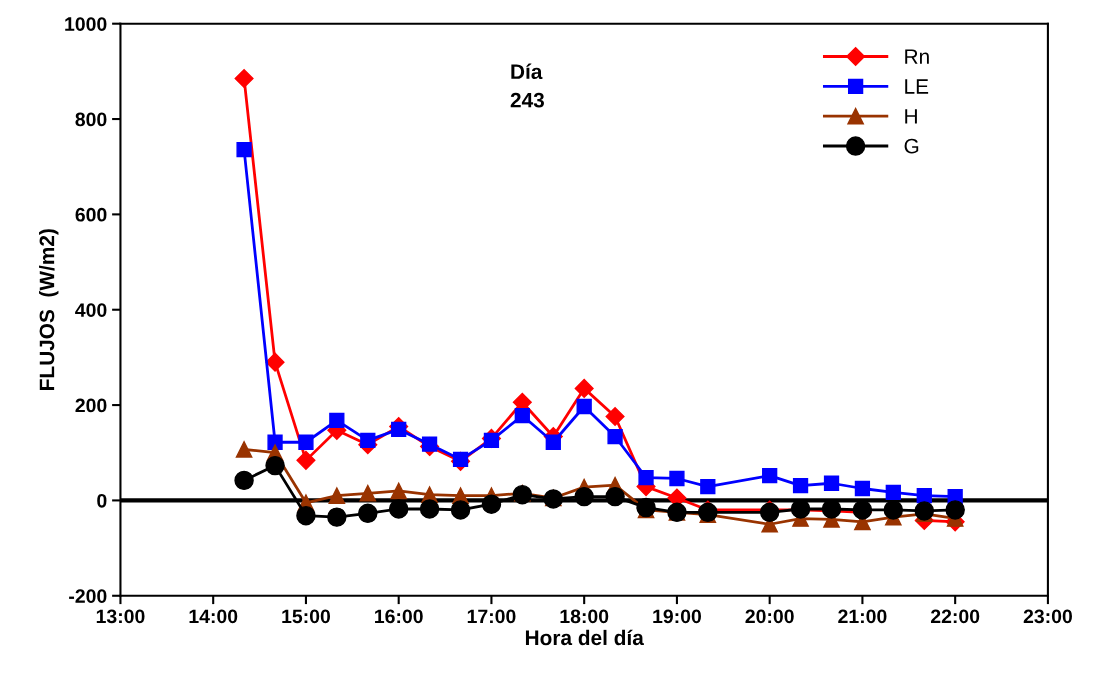 The width and height of the screenshot is (1095, 677). Describe the element at coordinates (584, 637) in the screenshot. I see `x-axis-title: Hora del día` at that location.